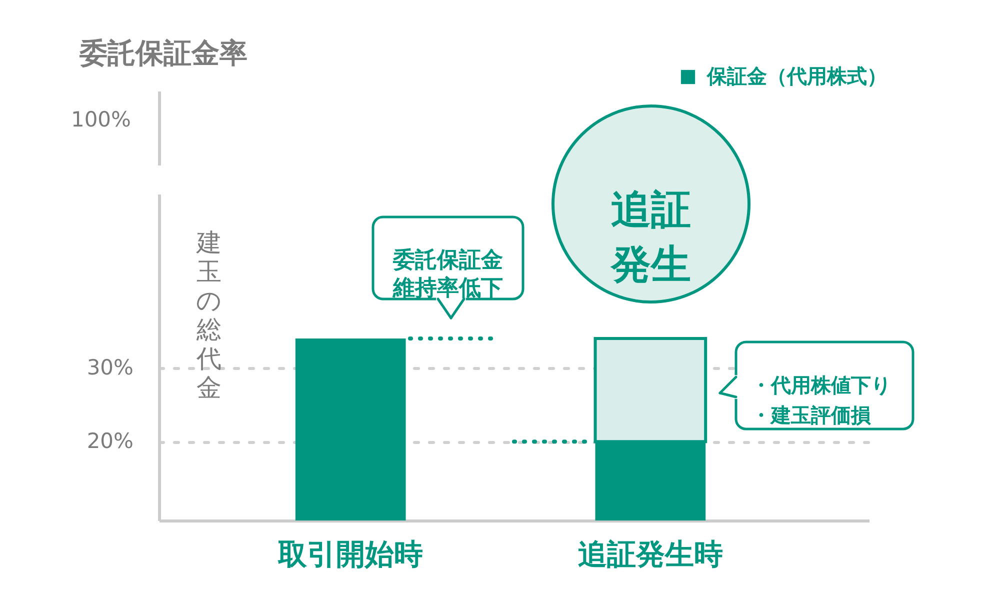 The width and height of the screenshot is (1000, 600). Describe the element at coordinates (209, 315) in the screenshot. I see `annotation: 建玉の総代金` at that location.